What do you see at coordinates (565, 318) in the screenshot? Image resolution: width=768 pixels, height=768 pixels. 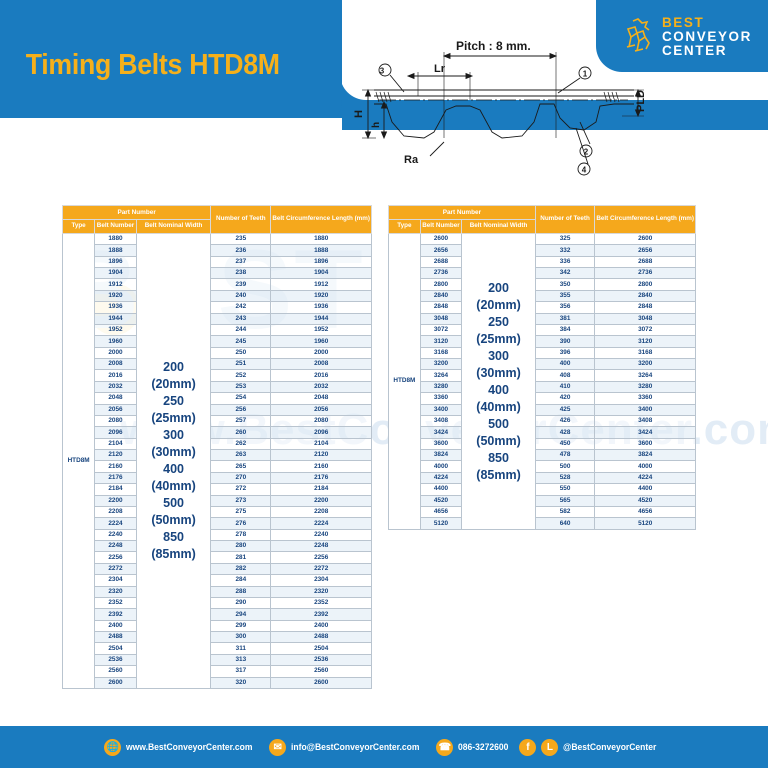 I see `cell-number-of-teeth: 381` at bounding box center [565, 318].